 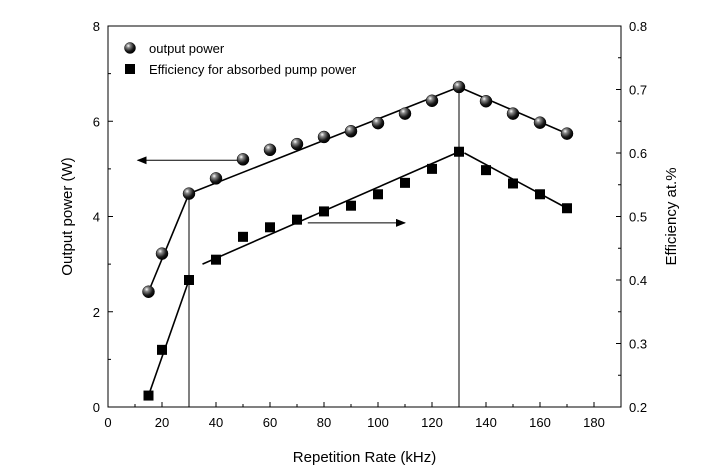 I want to click on fit-line-output-power, so click(x=168, y=243).